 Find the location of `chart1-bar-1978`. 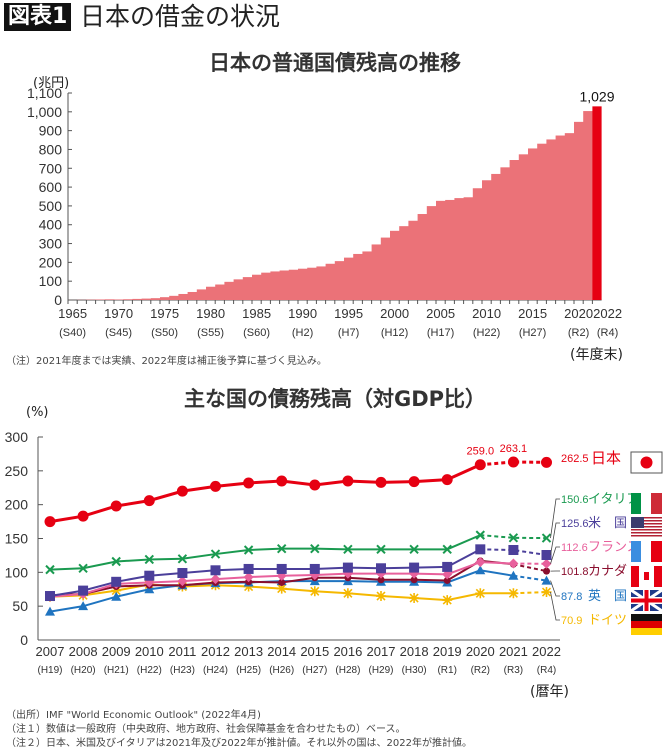

chart1-bar-1978 is located at coordinates (192, 295).